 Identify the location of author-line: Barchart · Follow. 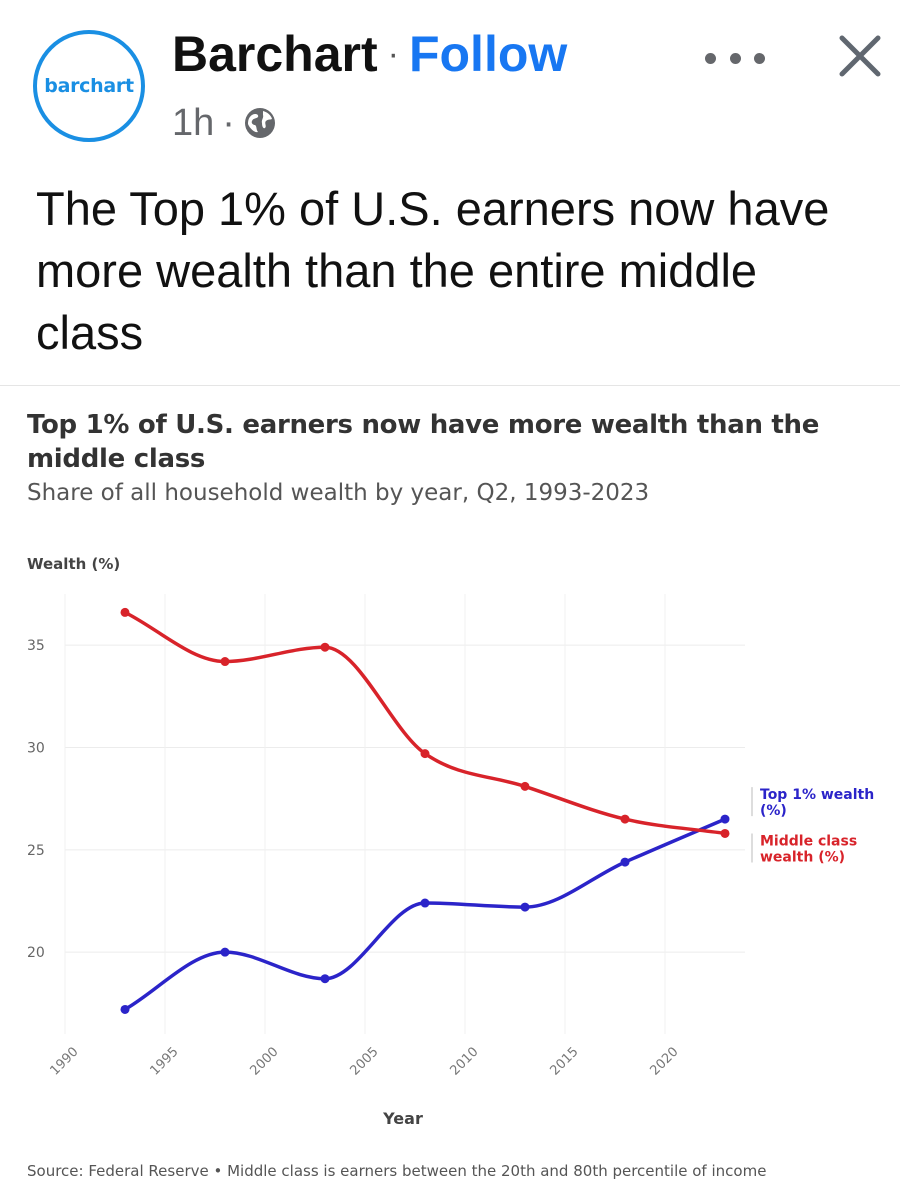
(369, 54).